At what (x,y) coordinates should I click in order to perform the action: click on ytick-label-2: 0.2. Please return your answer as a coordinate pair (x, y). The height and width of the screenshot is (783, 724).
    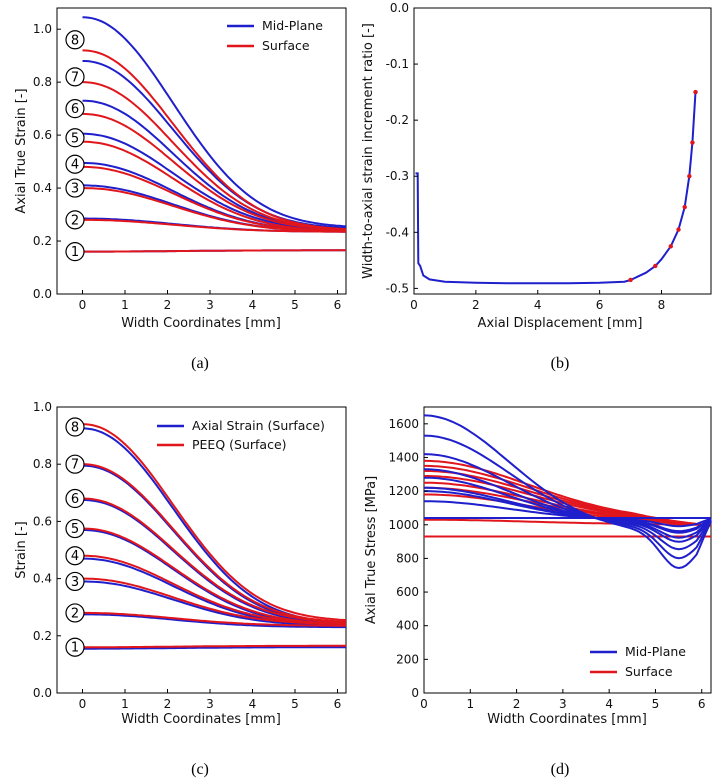
    Looking at the image, I should click on (42, 636).